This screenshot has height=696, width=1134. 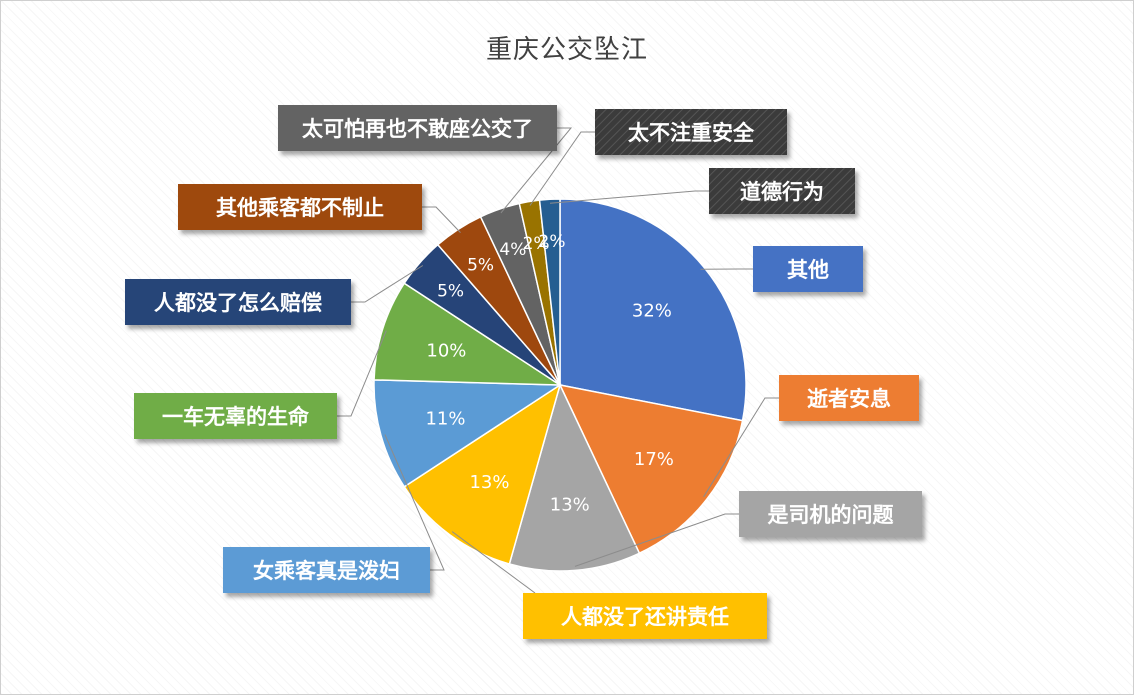 I want to click on category-label: 逝者安息, so click(x=849, y=399).